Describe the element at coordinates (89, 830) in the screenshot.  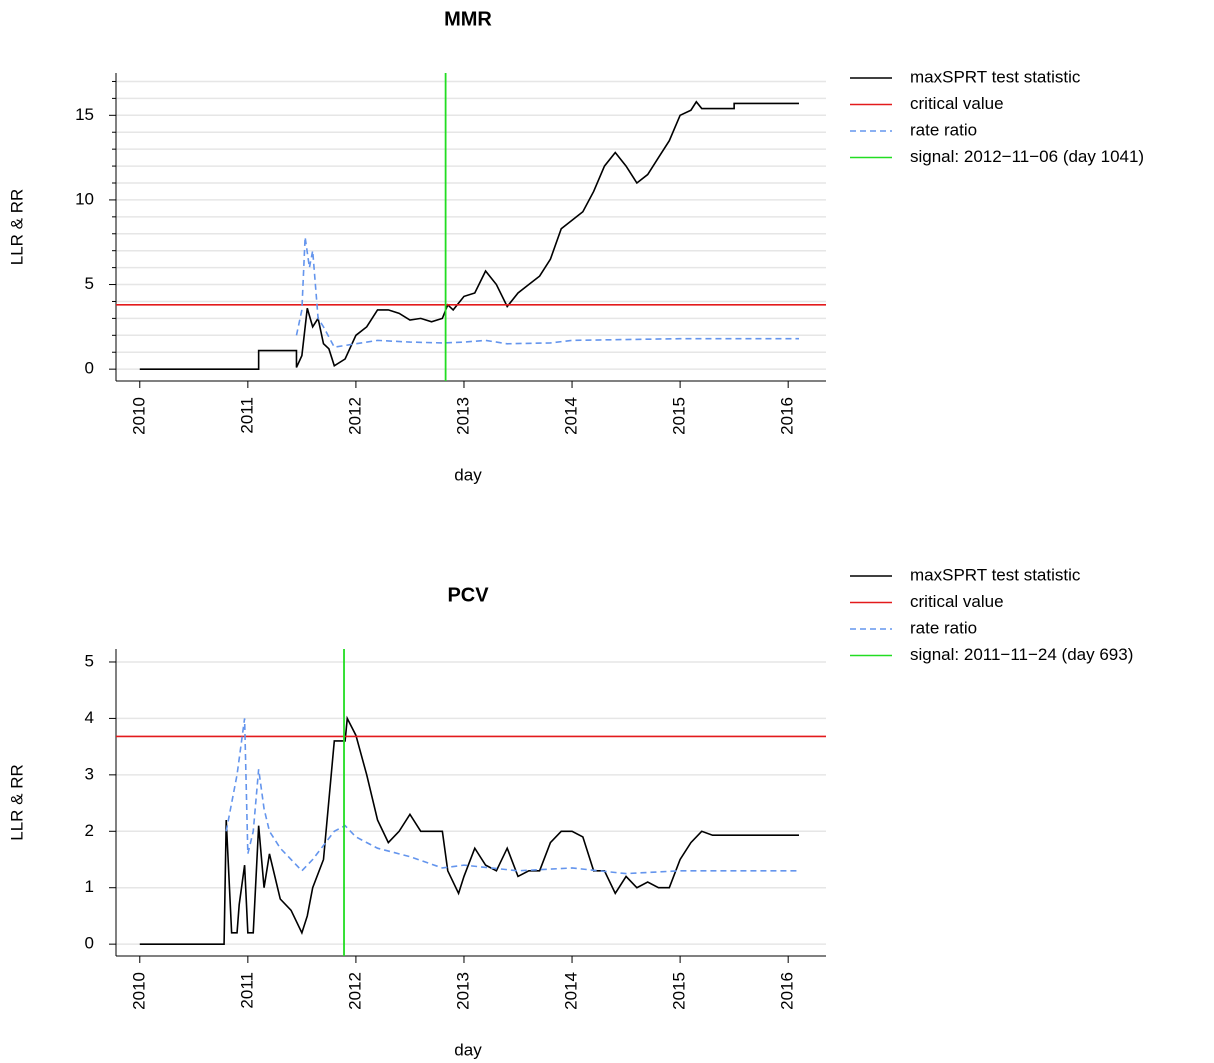
I see `y-tick-label: 2` at that location.